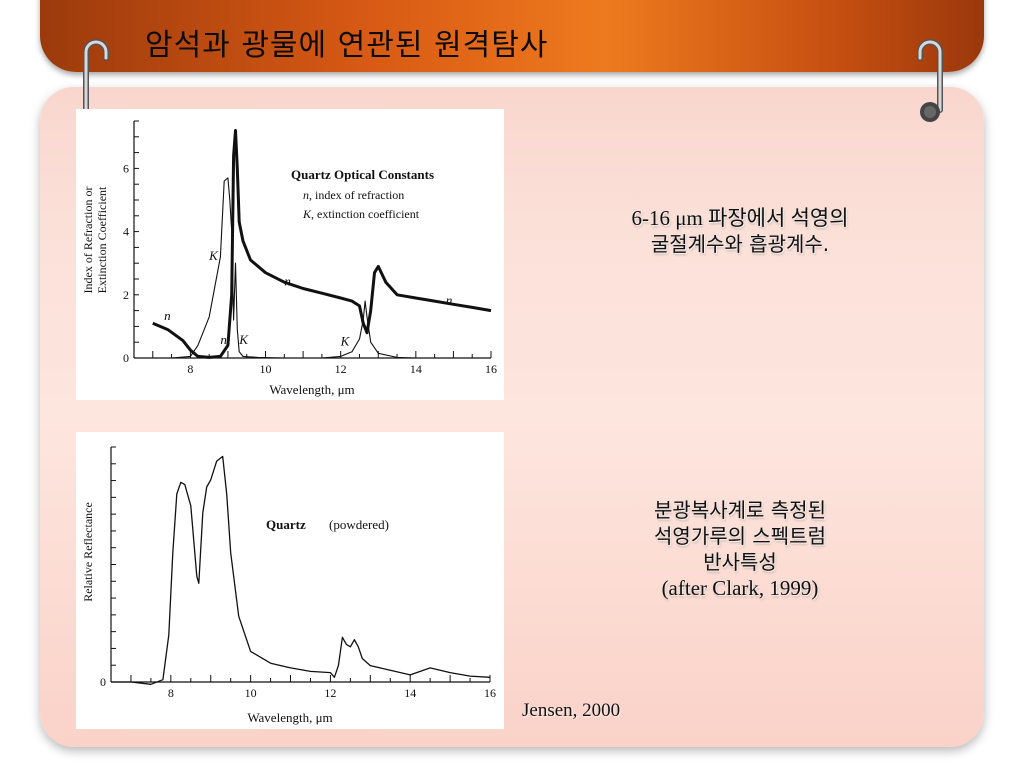  Describe the element at coordinates (362, 174) in the screenshot. I see `chart1-title: Quartz Optical Constants` at that location.